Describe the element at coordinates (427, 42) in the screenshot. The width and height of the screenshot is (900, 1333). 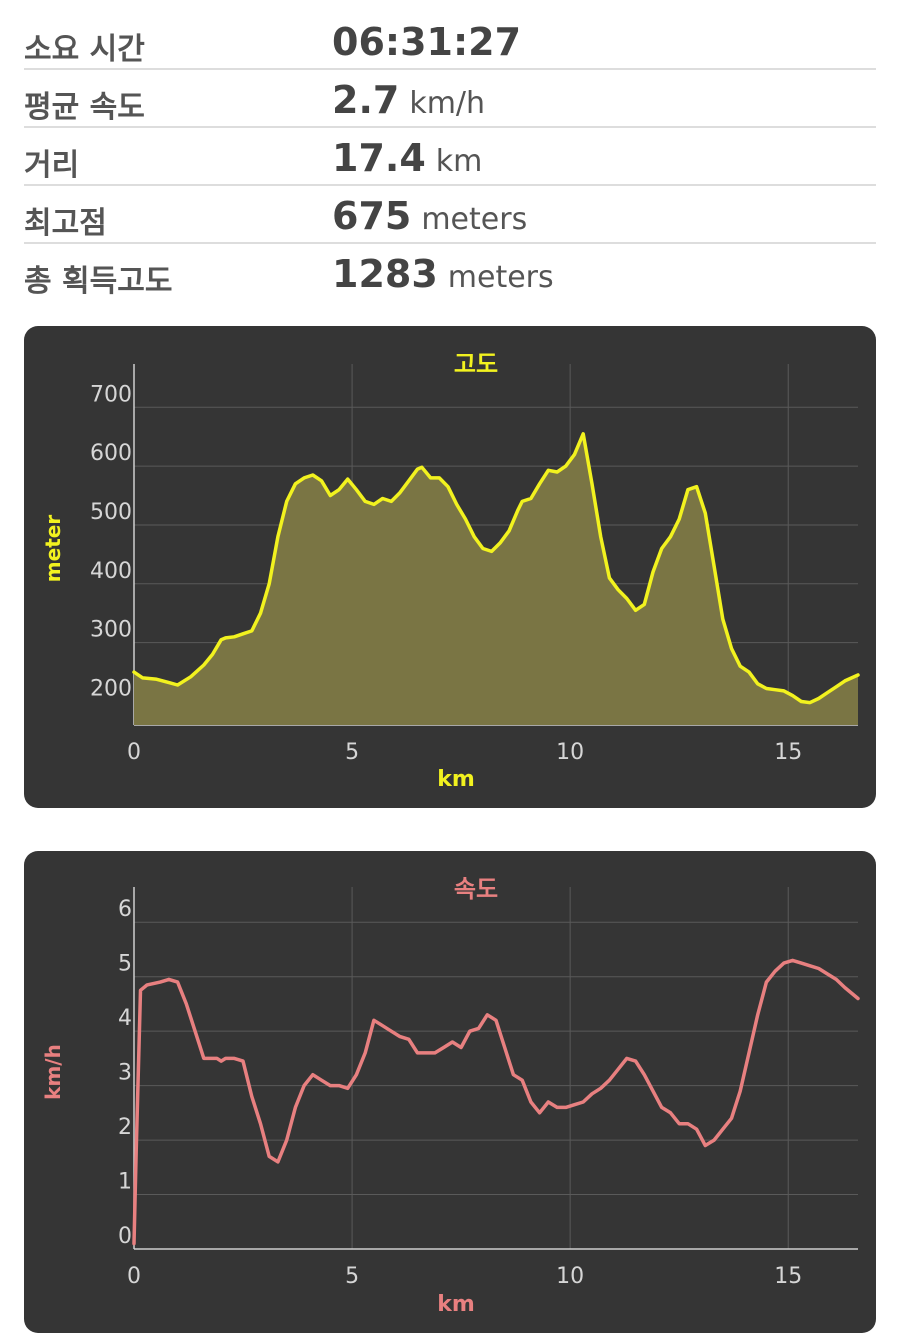
I see `stat-number: 06:31:27` at that location.